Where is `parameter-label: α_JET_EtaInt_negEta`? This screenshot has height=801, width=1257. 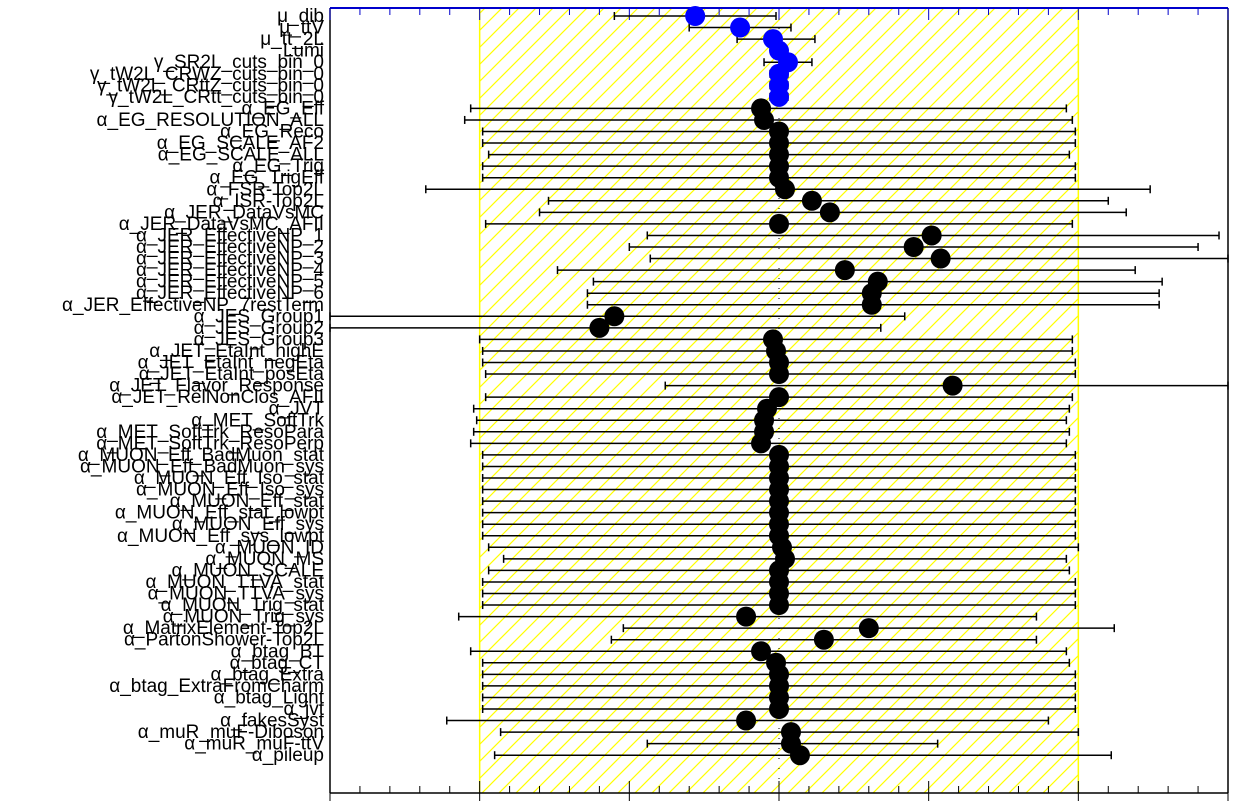
parameter-label: α_JET_EtaInt_negEta is located at coordinates (231, 363).